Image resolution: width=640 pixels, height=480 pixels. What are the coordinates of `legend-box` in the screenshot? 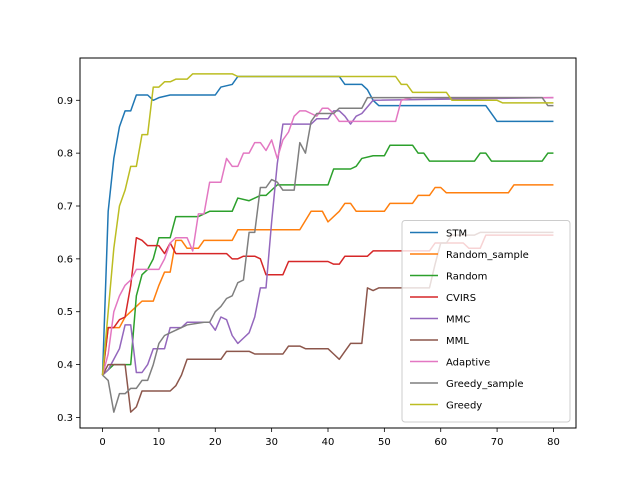 It's located at (486, 321).